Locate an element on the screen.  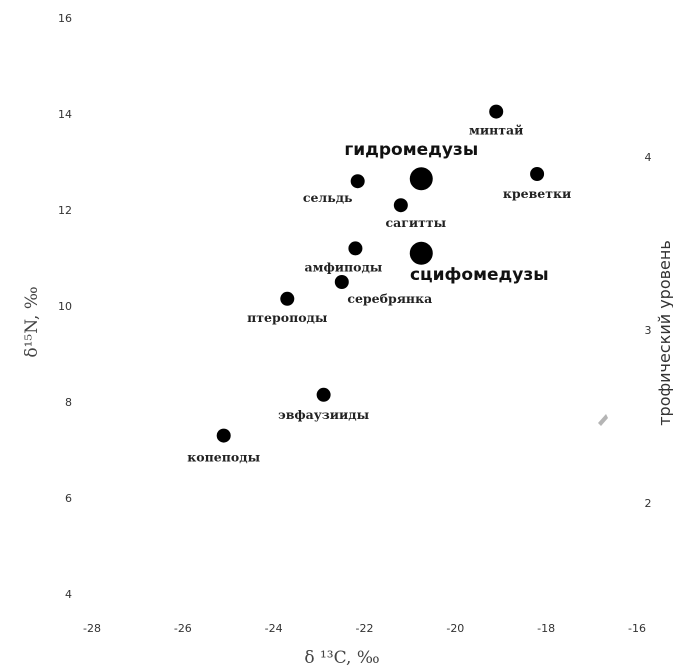
point-label: копеподы is located at coordinates (223, 457).